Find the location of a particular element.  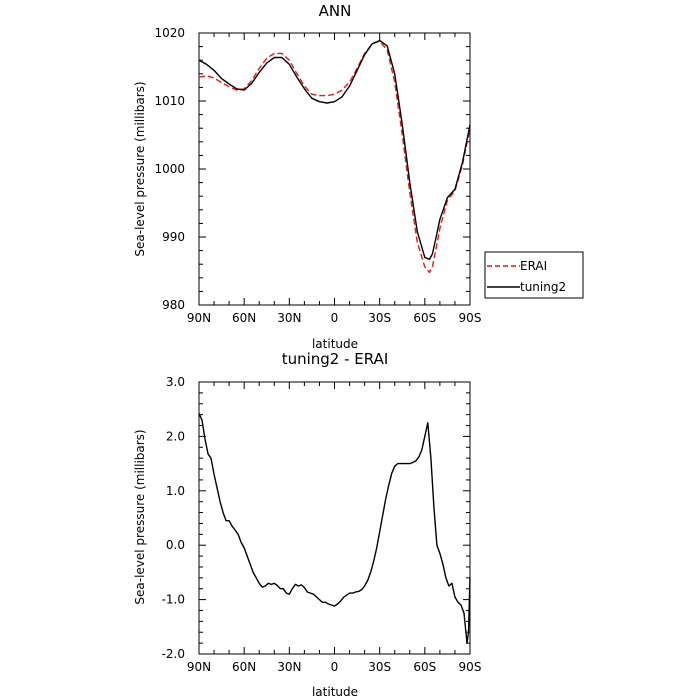

series-line-difference is located at coordinates (334, 528).